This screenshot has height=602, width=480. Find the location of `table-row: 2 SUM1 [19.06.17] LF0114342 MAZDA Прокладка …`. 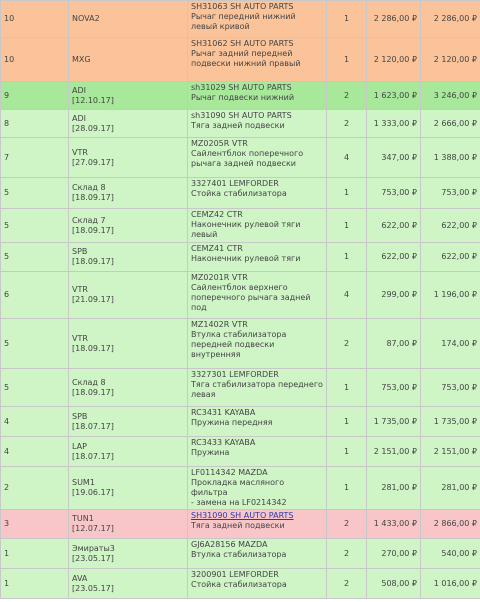

table-row: 2 SUM1 [19.06.17] LF0114342 MAZDA Прокладка … is located at coordinates (240, 488).